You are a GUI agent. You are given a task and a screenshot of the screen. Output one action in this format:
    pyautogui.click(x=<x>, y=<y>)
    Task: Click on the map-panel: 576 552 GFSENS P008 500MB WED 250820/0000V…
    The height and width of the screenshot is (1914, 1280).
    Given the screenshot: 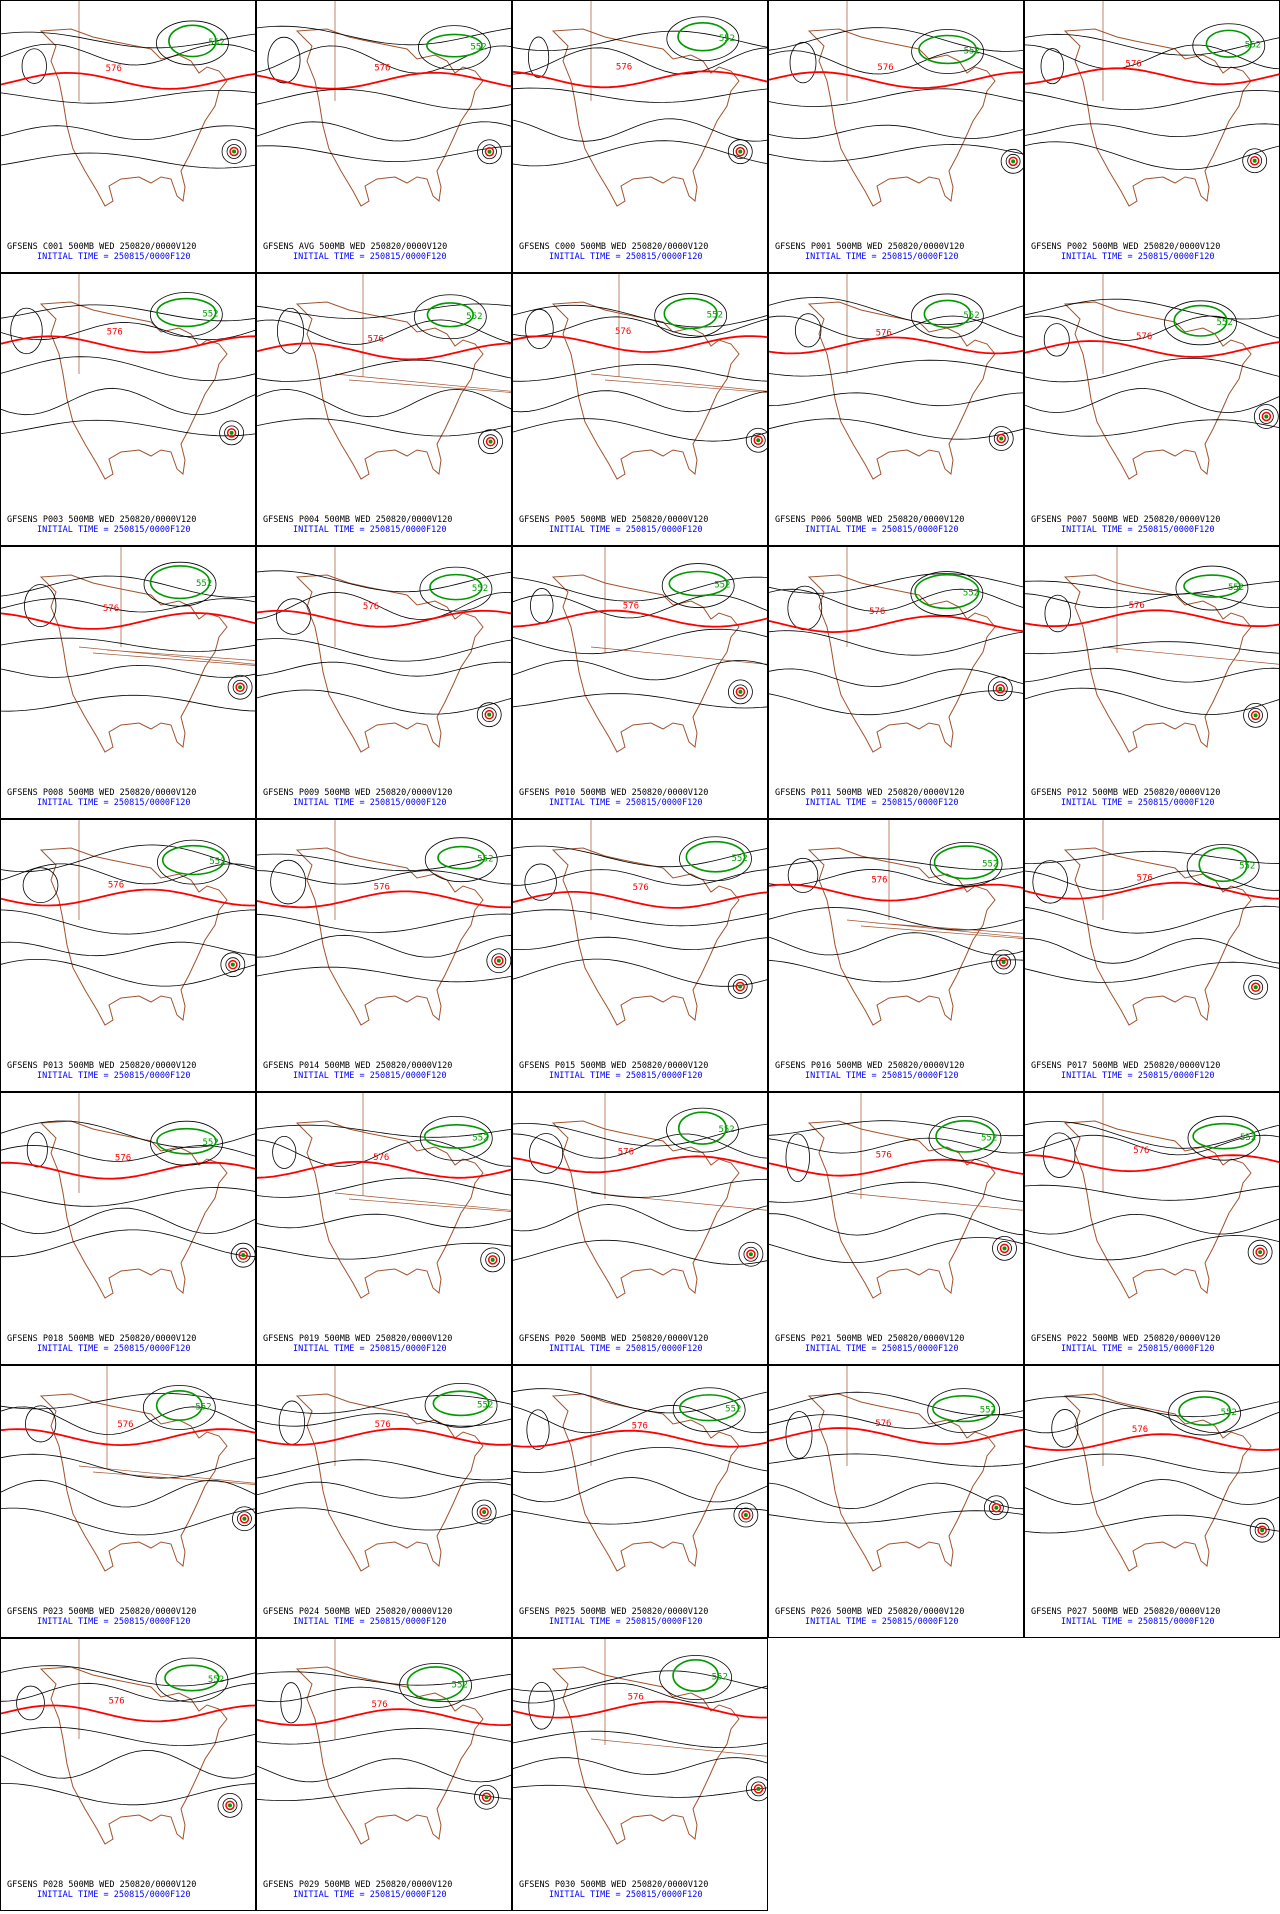 What is the action you would take?
    pyautogui.click(x=532, y=676)
    